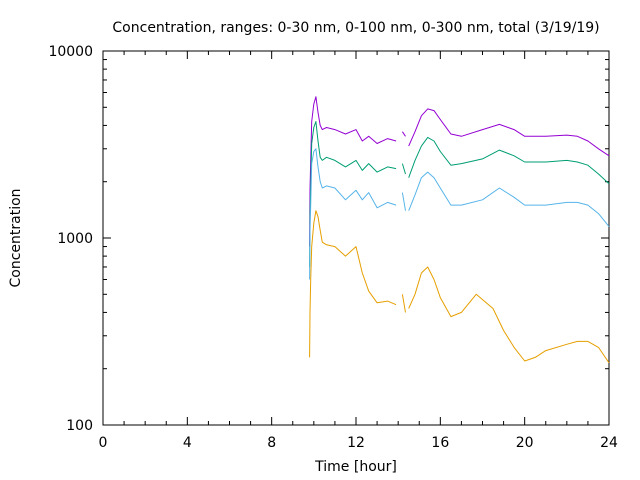 The width and height of the screenshot is (640, 480). Describe the element at coordinates (609, 443) in the screenshot. I see `x-tick-label: 24` at that location.